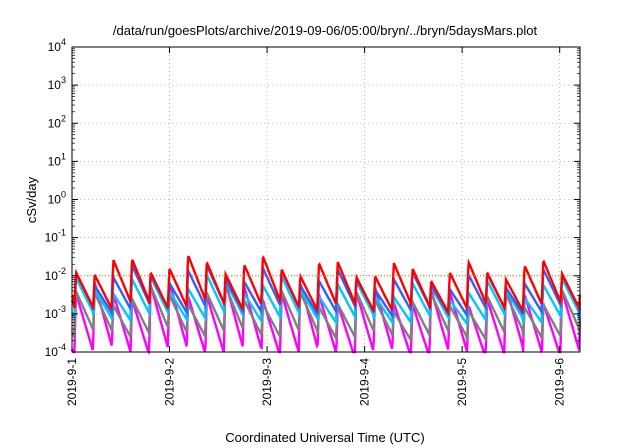 The image size is (640, 448). What do you see at coordinates (31, 199) in the screenshot?
I see `y-axis-label: cSv/day` at bounding box center [31, 199].